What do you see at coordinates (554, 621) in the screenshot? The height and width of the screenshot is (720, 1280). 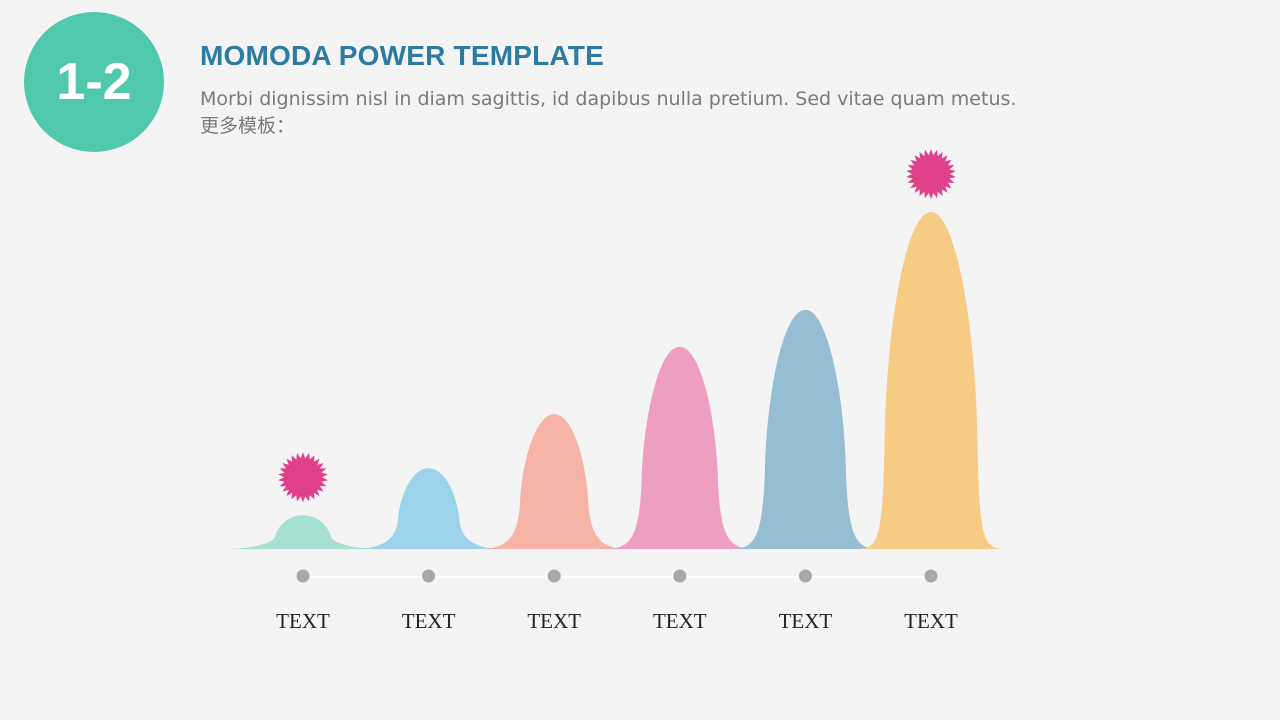 I see `category-label-3: TEXT` at bounding box center [554, 621].